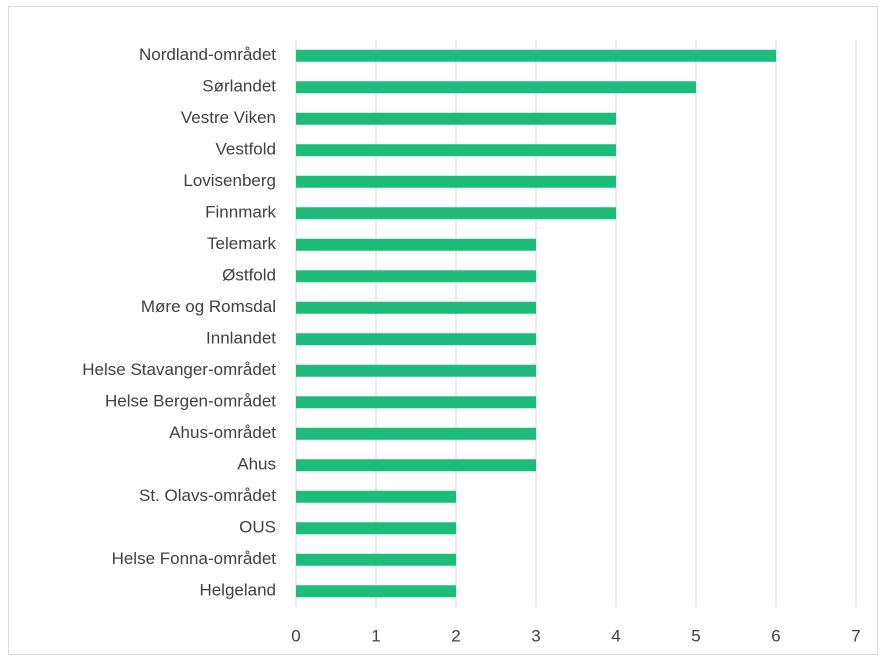  What do you see at coordinates (207, 54) in the screenshot?
I see `y-tick-label: Nordland-området` at bounding box center [207, 54].